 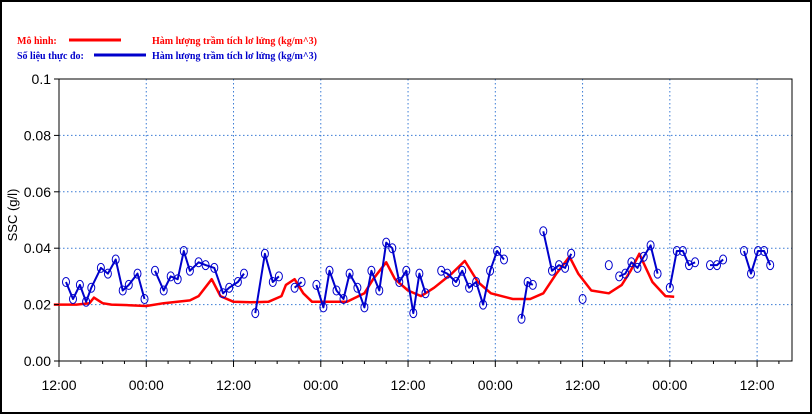 What do you see at coordinates (37, 361) in the screenshot?
I see `y-tick-label: 0.00` at bounding box center [37, 361].